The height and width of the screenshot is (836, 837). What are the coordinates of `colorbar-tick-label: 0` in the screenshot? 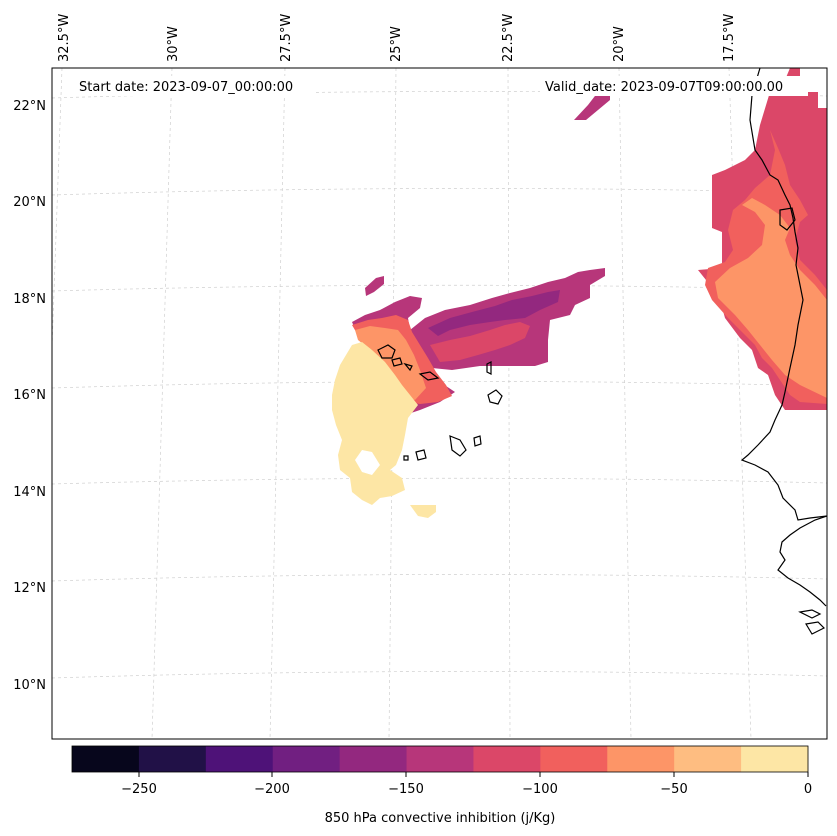 It's located at (808, 789).